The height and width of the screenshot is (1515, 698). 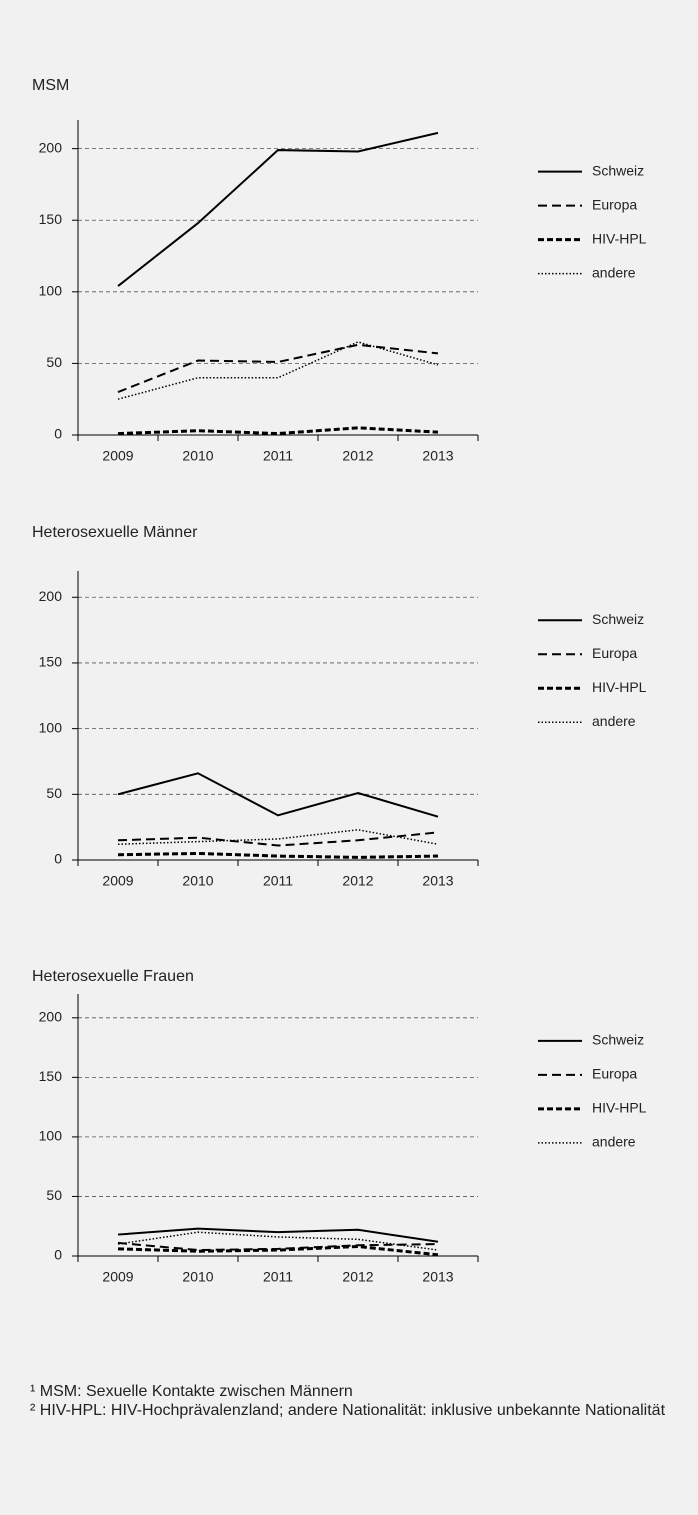 I want to click on chart-title: Heterosexuelle Männer, so click(x=115, y=532).